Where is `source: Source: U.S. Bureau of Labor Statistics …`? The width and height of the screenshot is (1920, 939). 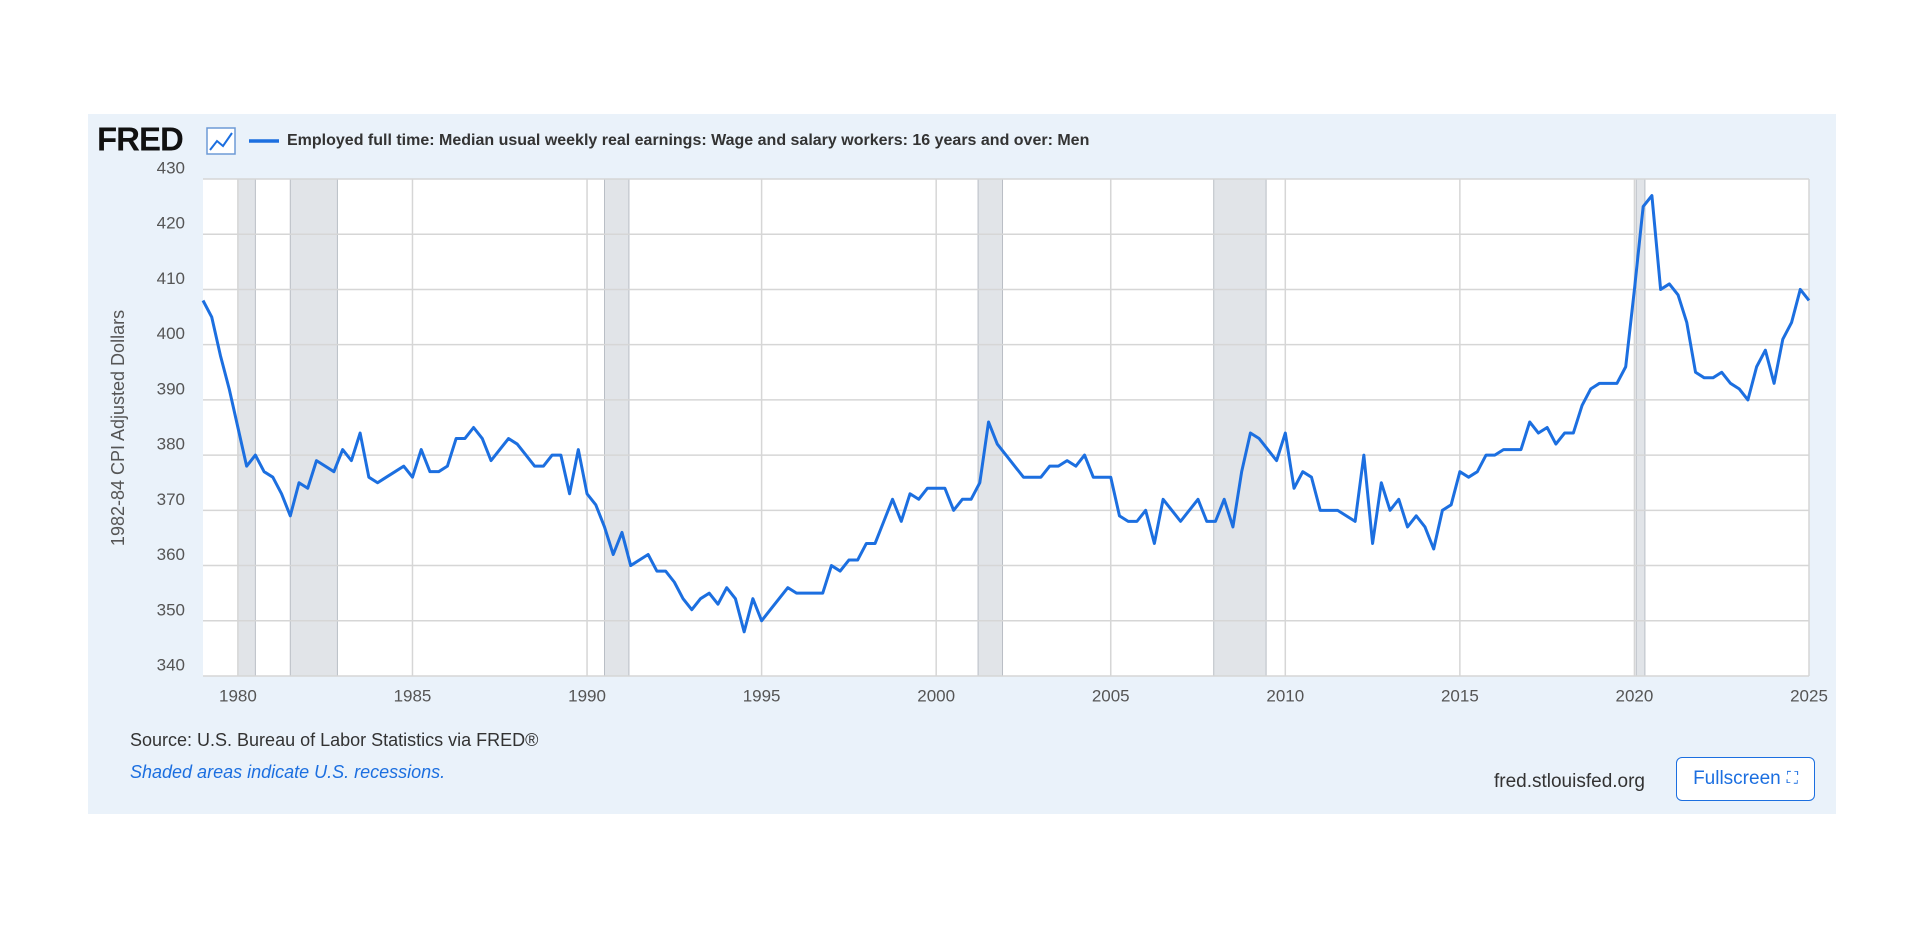 source: Source: U.S. Bureau of Labor Statistics … is located at coordinates (334, 740).